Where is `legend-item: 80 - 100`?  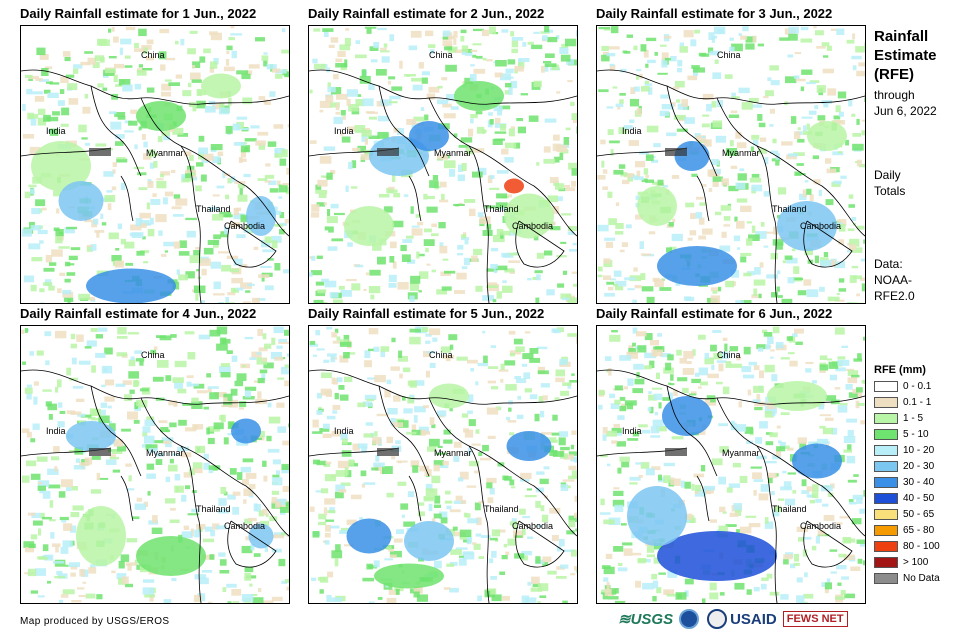
legend-item: 80 - 100 is located at coordinates (907, 546).